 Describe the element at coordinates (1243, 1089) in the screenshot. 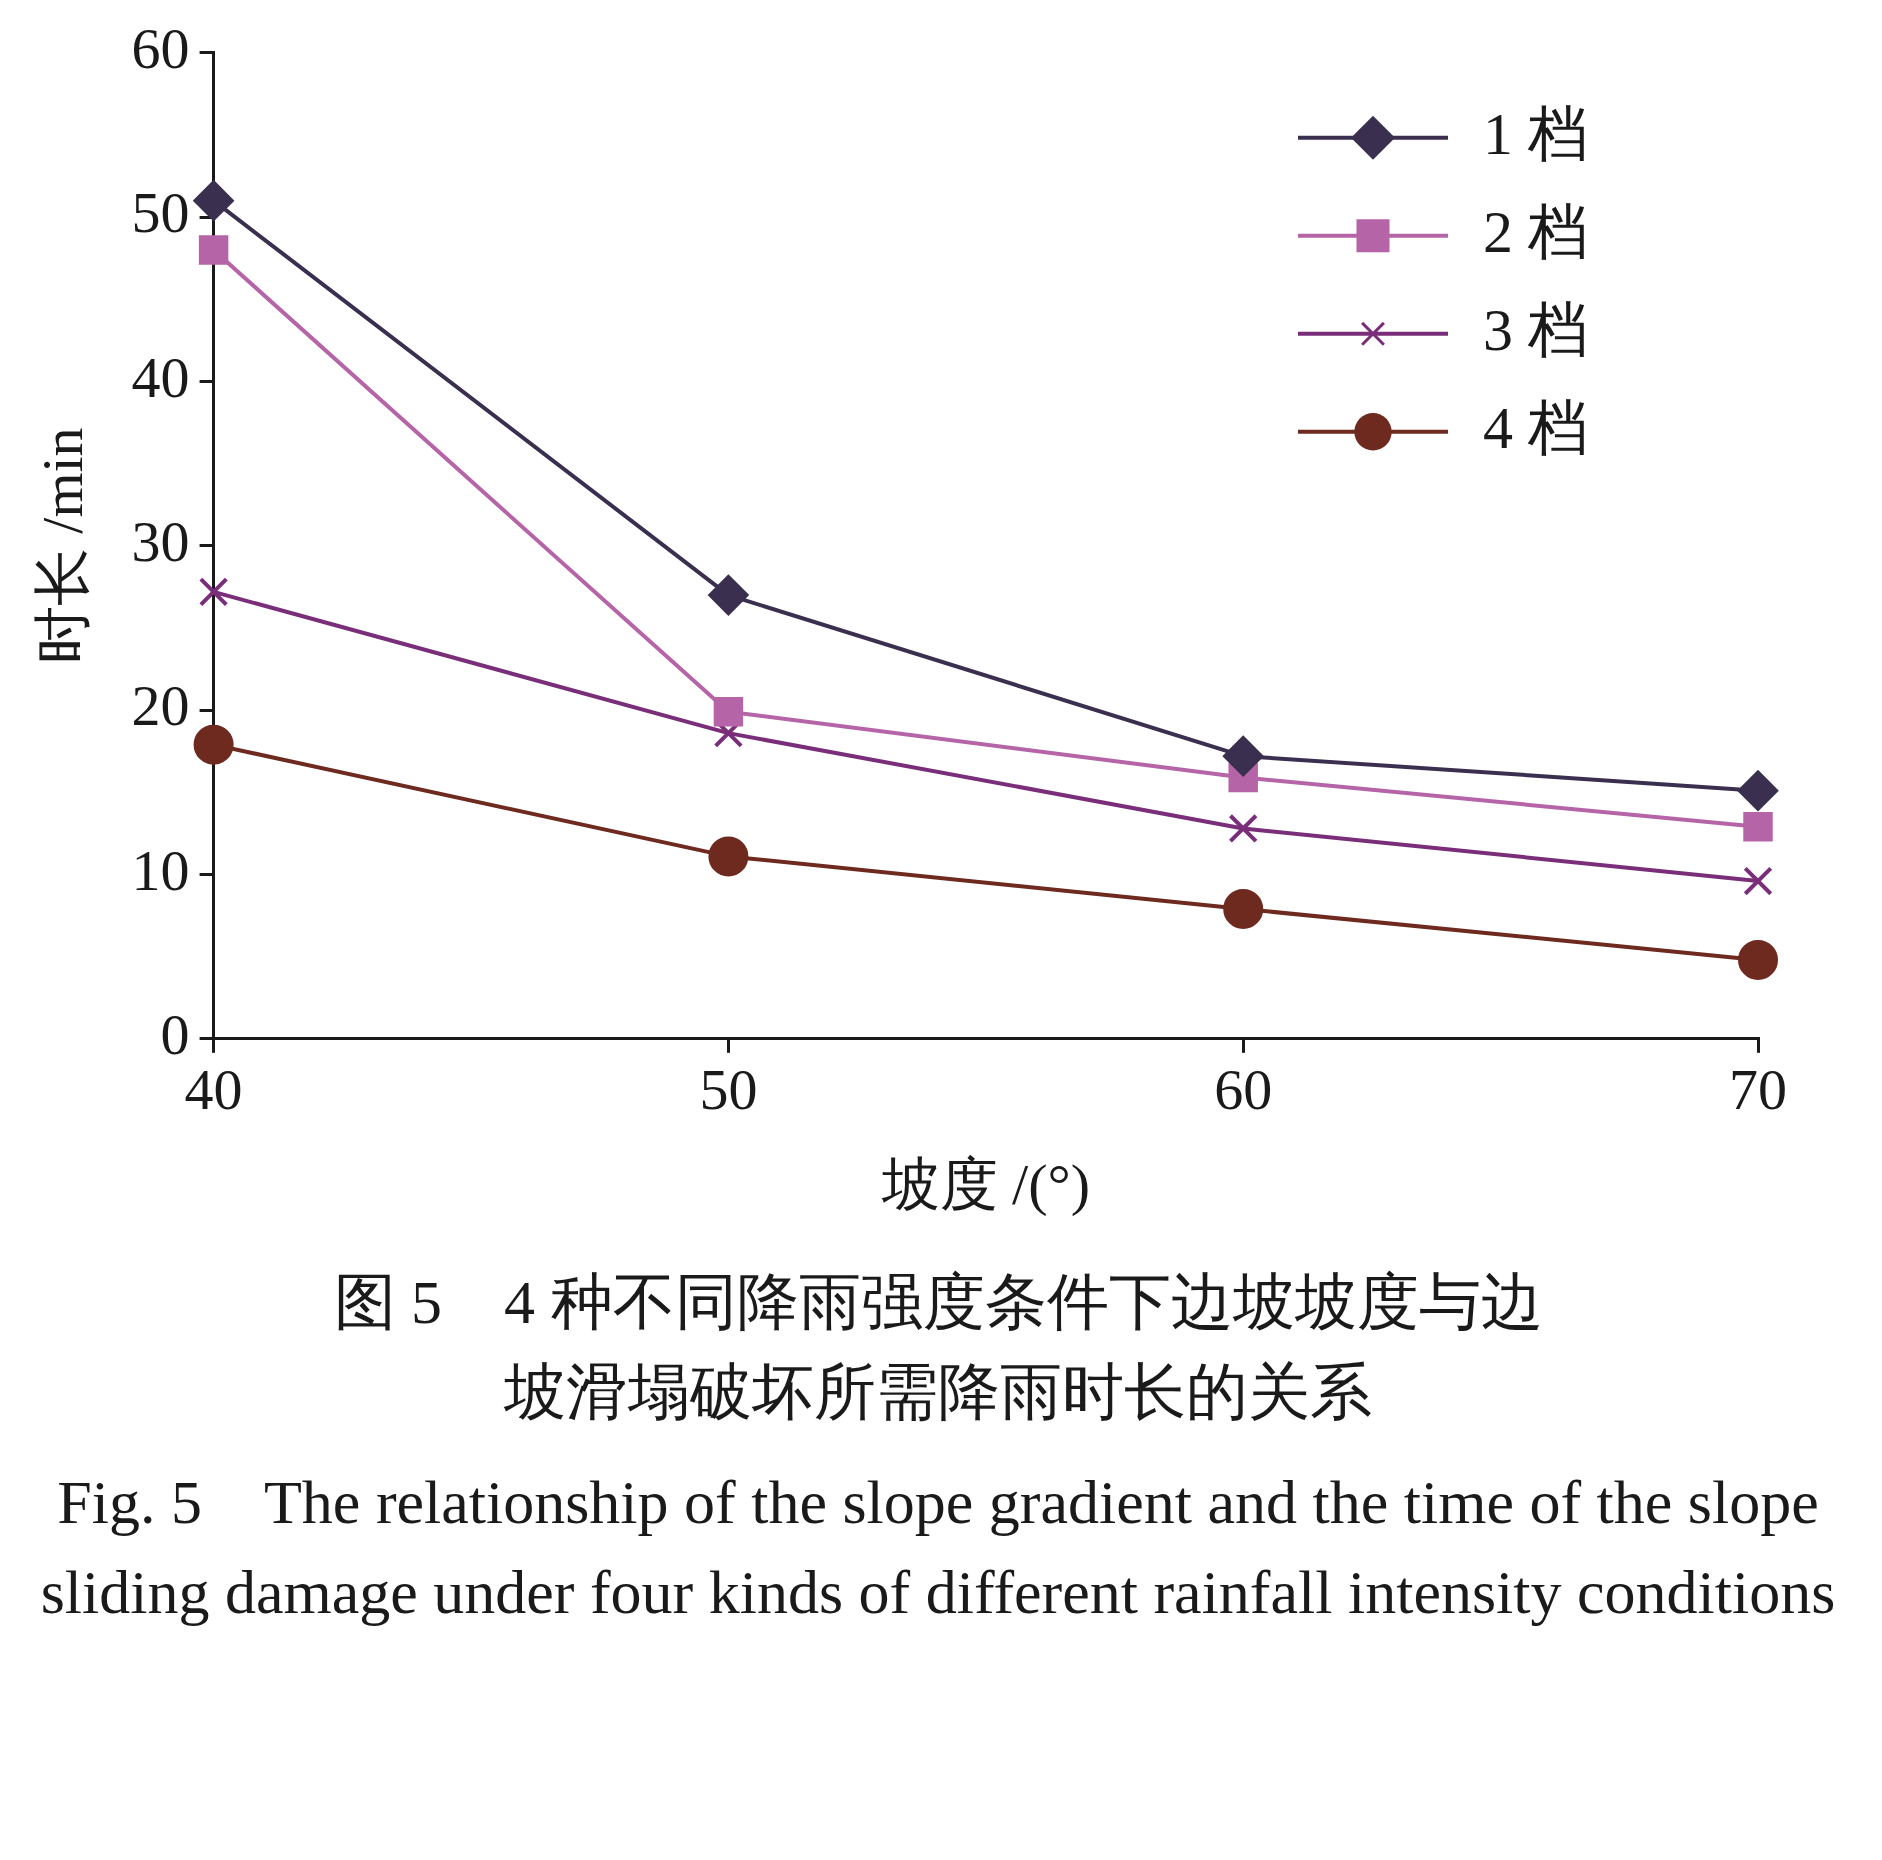

I see `x-tick-label: 60` at that location.